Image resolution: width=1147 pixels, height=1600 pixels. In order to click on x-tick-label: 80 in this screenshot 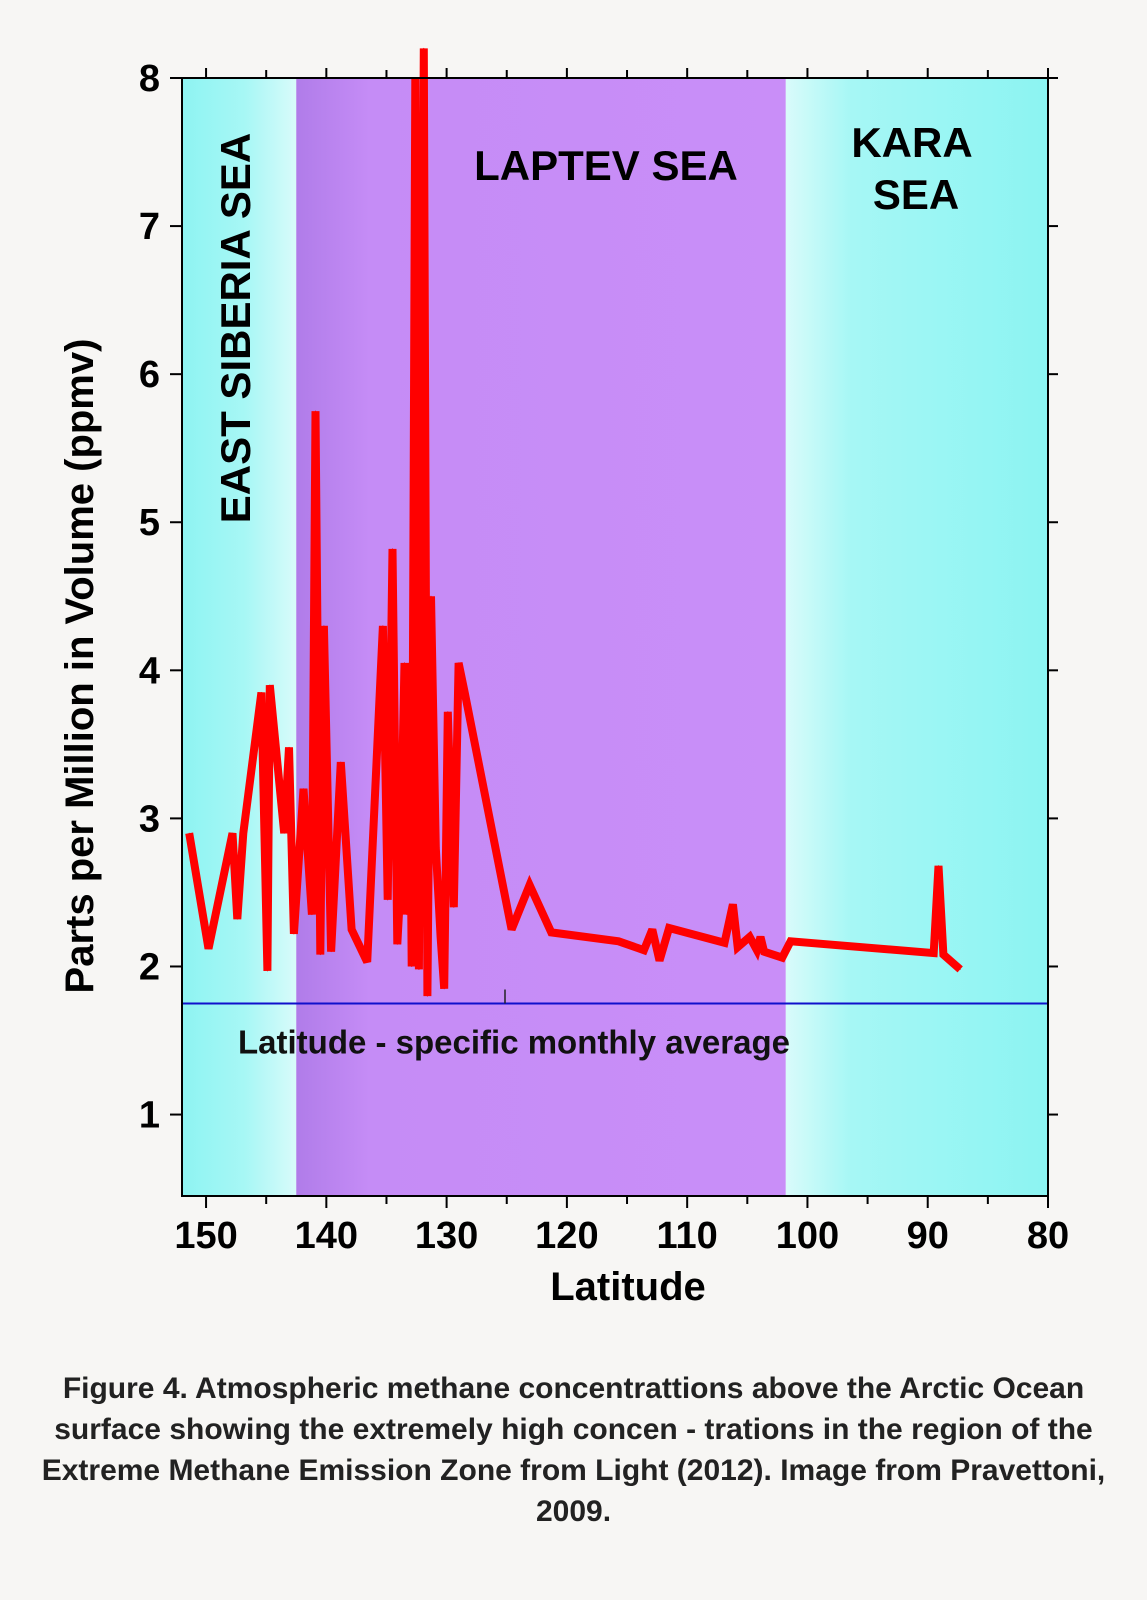, I will do `click(1048, 1236)`.